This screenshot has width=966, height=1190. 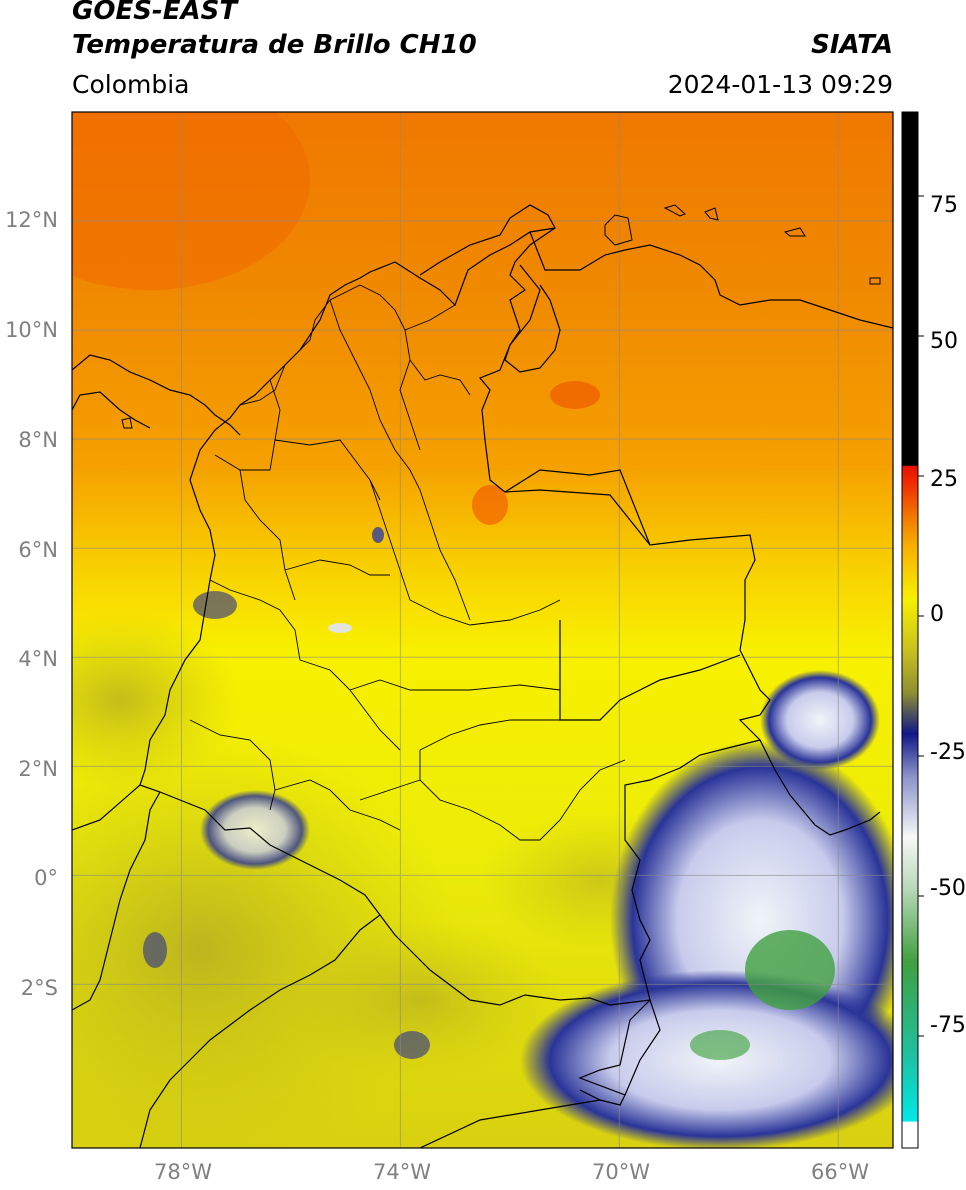 What do you see at coordinates (156, 395) in the screenshot?
I see `panama-coast` at bounding box center [156, 395].